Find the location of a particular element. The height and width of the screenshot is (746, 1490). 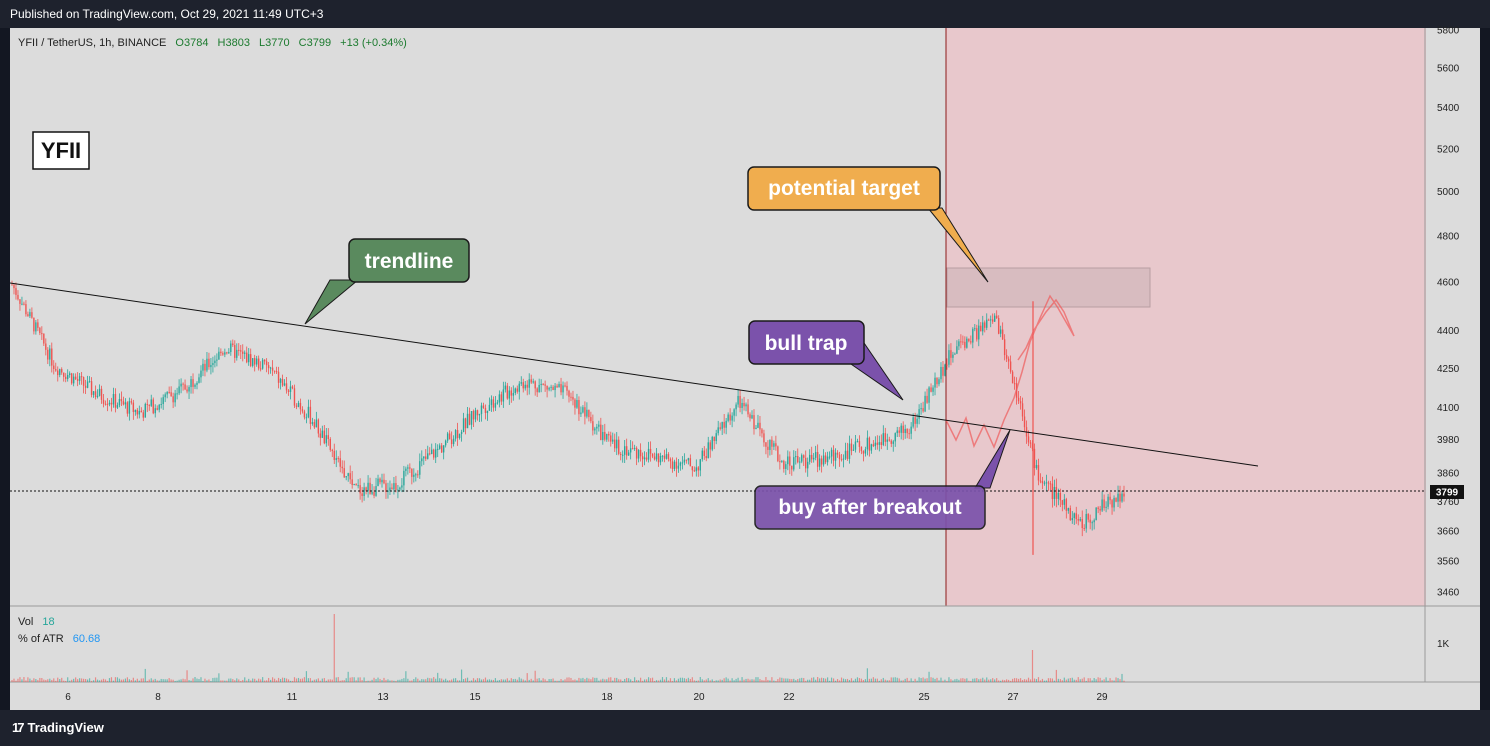

tradingview-logo: 17 TradingView is located at coordinates (58, 727).